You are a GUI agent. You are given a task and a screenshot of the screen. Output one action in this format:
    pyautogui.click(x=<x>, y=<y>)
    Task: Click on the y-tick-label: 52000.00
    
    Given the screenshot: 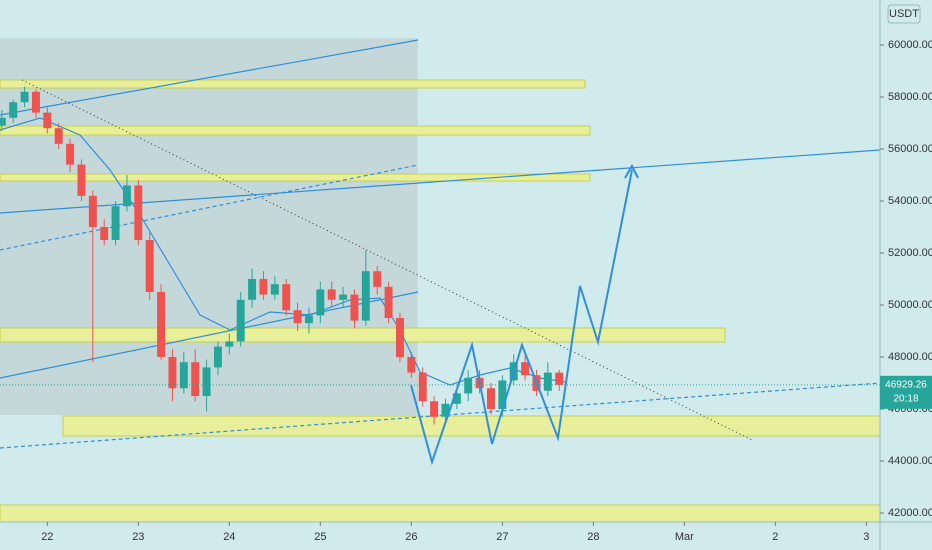 What is the action you would take?
    pyautogui.click(x=910, y=253)
    